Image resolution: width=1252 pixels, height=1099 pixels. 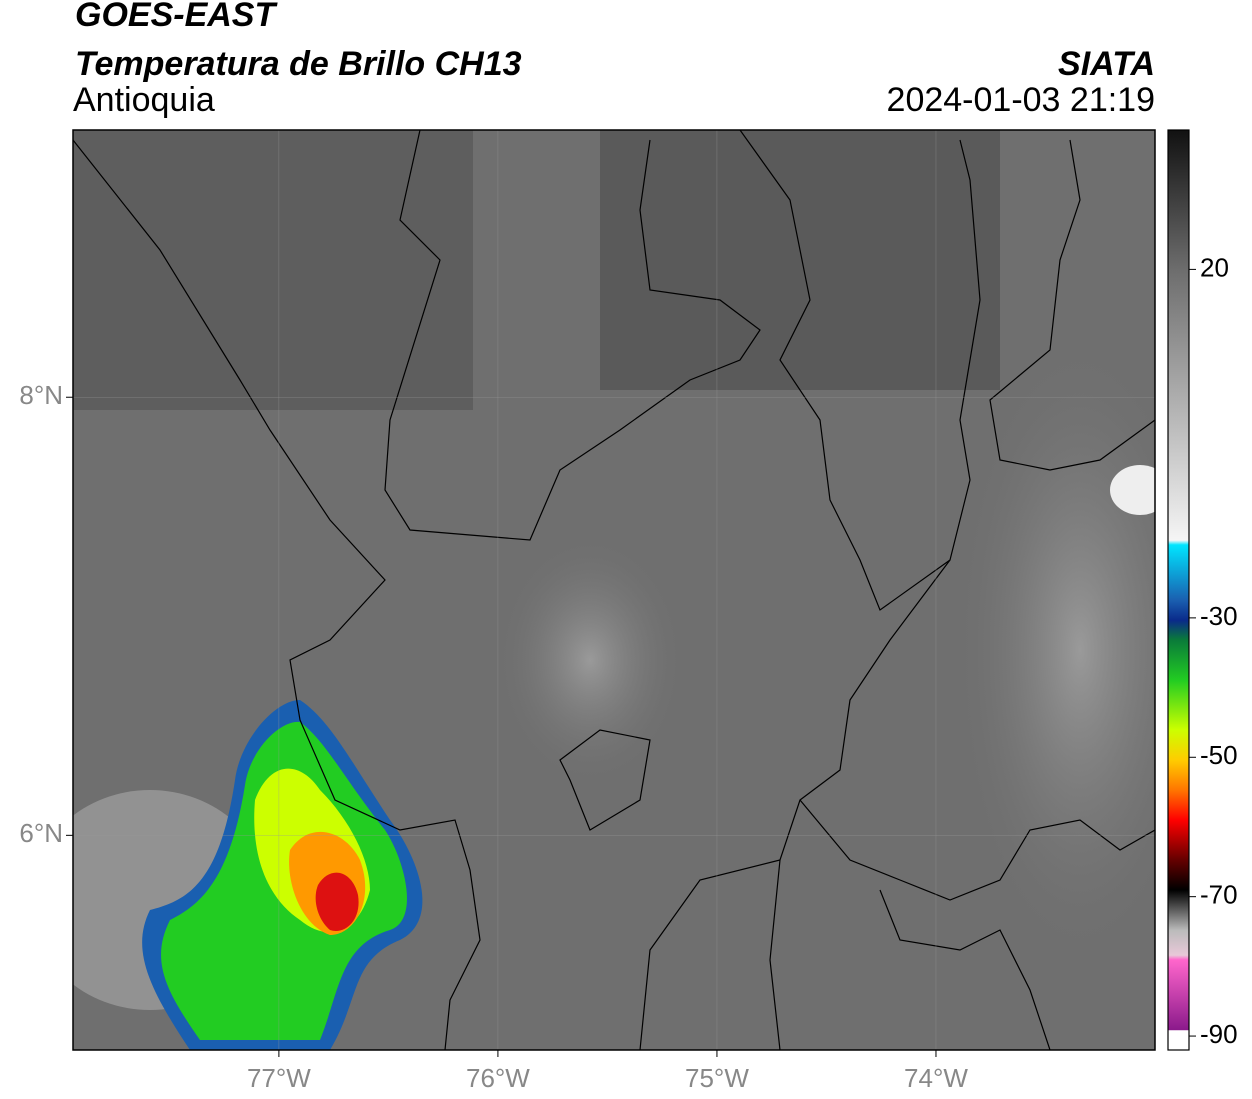 I want to click on lon-tick-label: 74°W, so click(x=936, y=1078).